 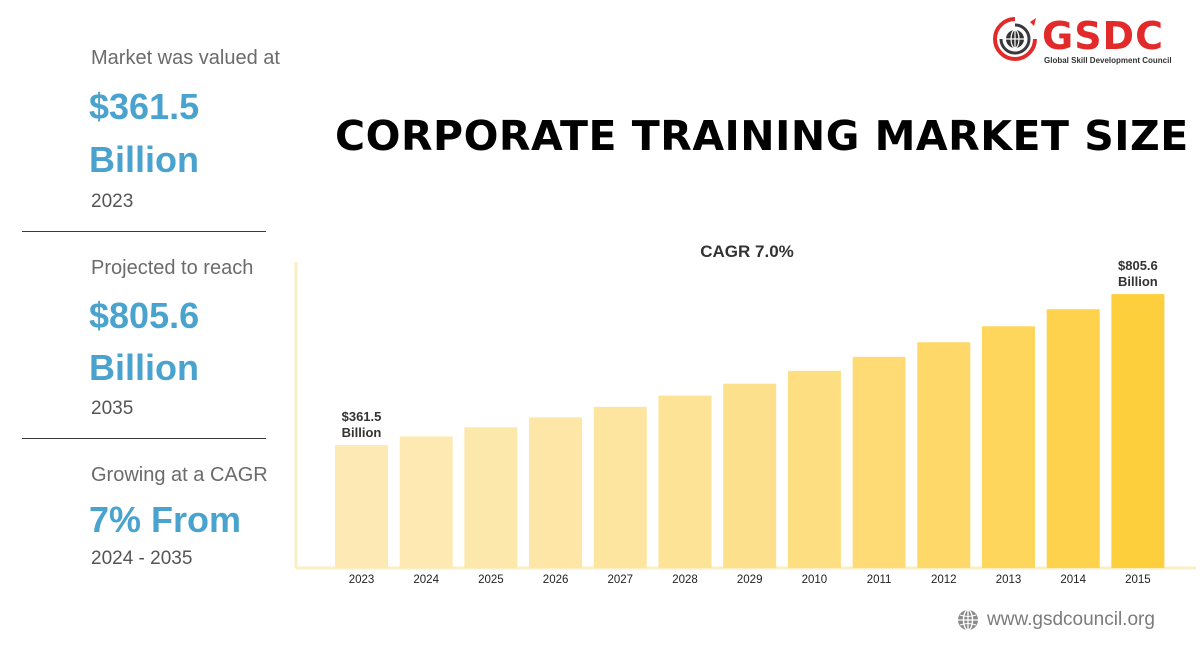 What do you see at coordinates (144, 106) in the screenshot?
I see `valued-amount: $361.5` at bounding box center [144, 106].